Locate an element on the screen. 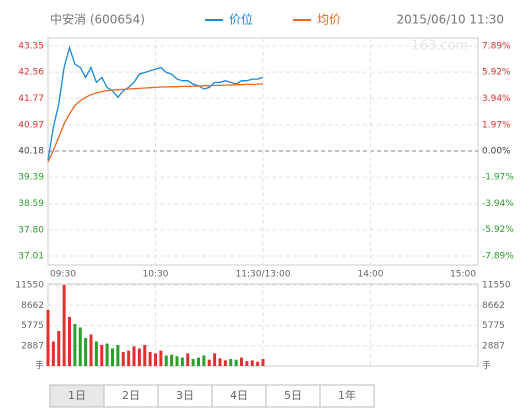 The width and height of the screenshot is (532, 417). y-tick-label: 41.77 is located at coordinates (31, 99).